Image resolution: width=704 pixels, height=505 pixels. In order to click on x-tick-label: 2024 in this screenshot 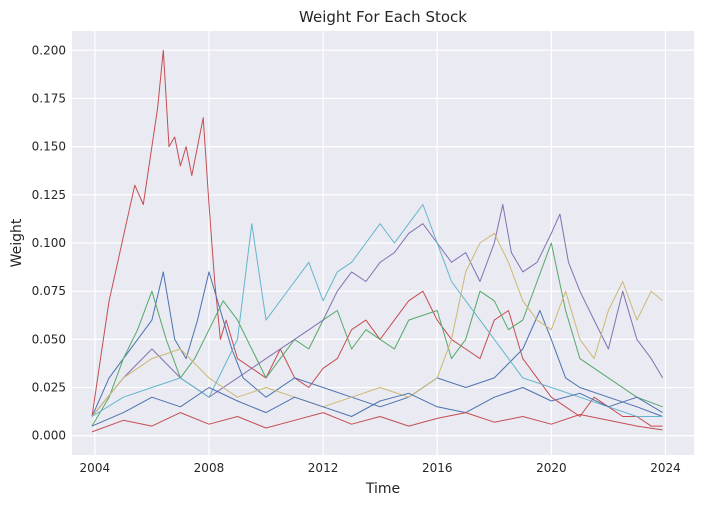, I will do `click(665, 468)`.